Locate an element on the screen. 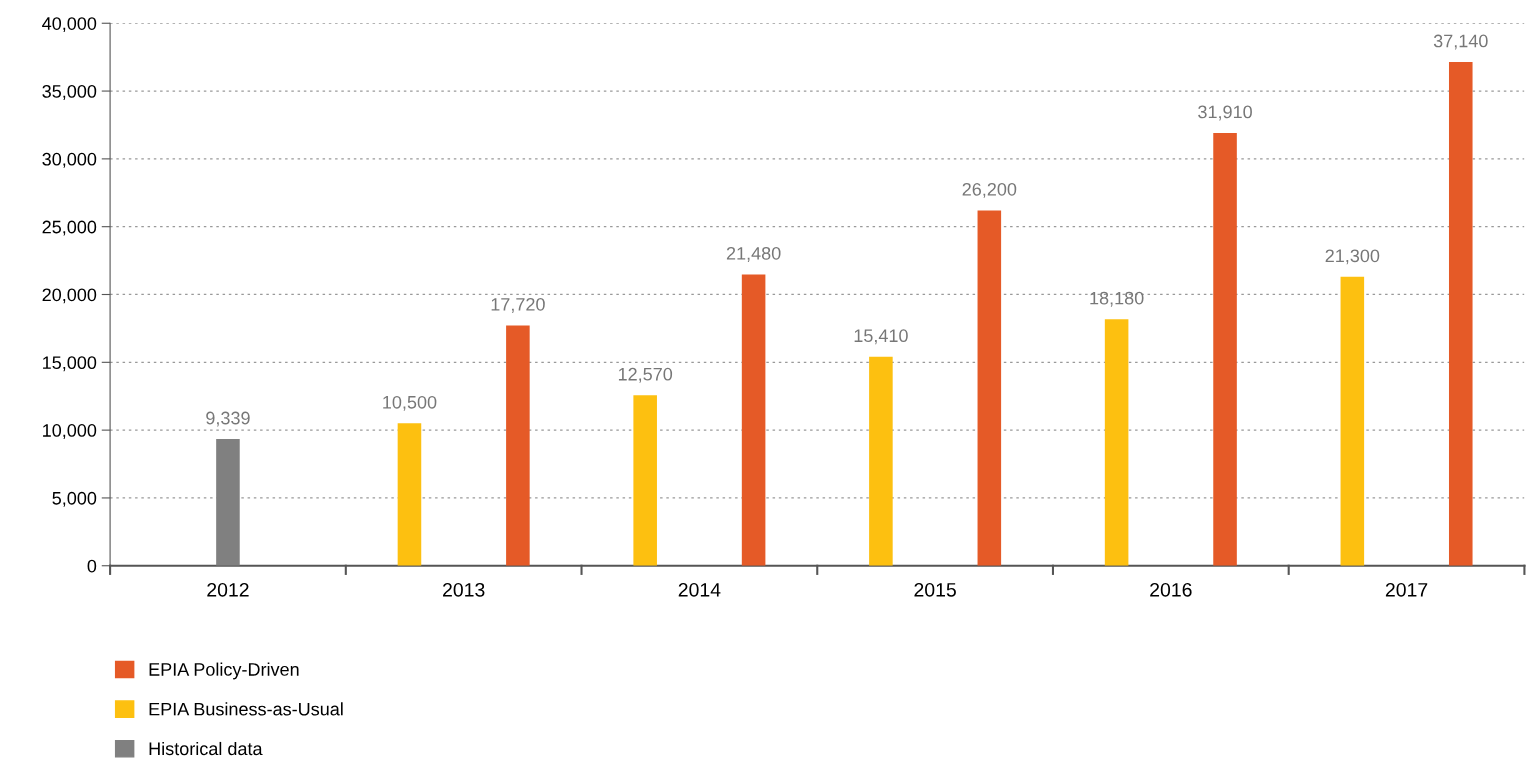 This screenshot has height=775, width=1529. x-tick-label: 2013 is located at coordinates (464, 589).